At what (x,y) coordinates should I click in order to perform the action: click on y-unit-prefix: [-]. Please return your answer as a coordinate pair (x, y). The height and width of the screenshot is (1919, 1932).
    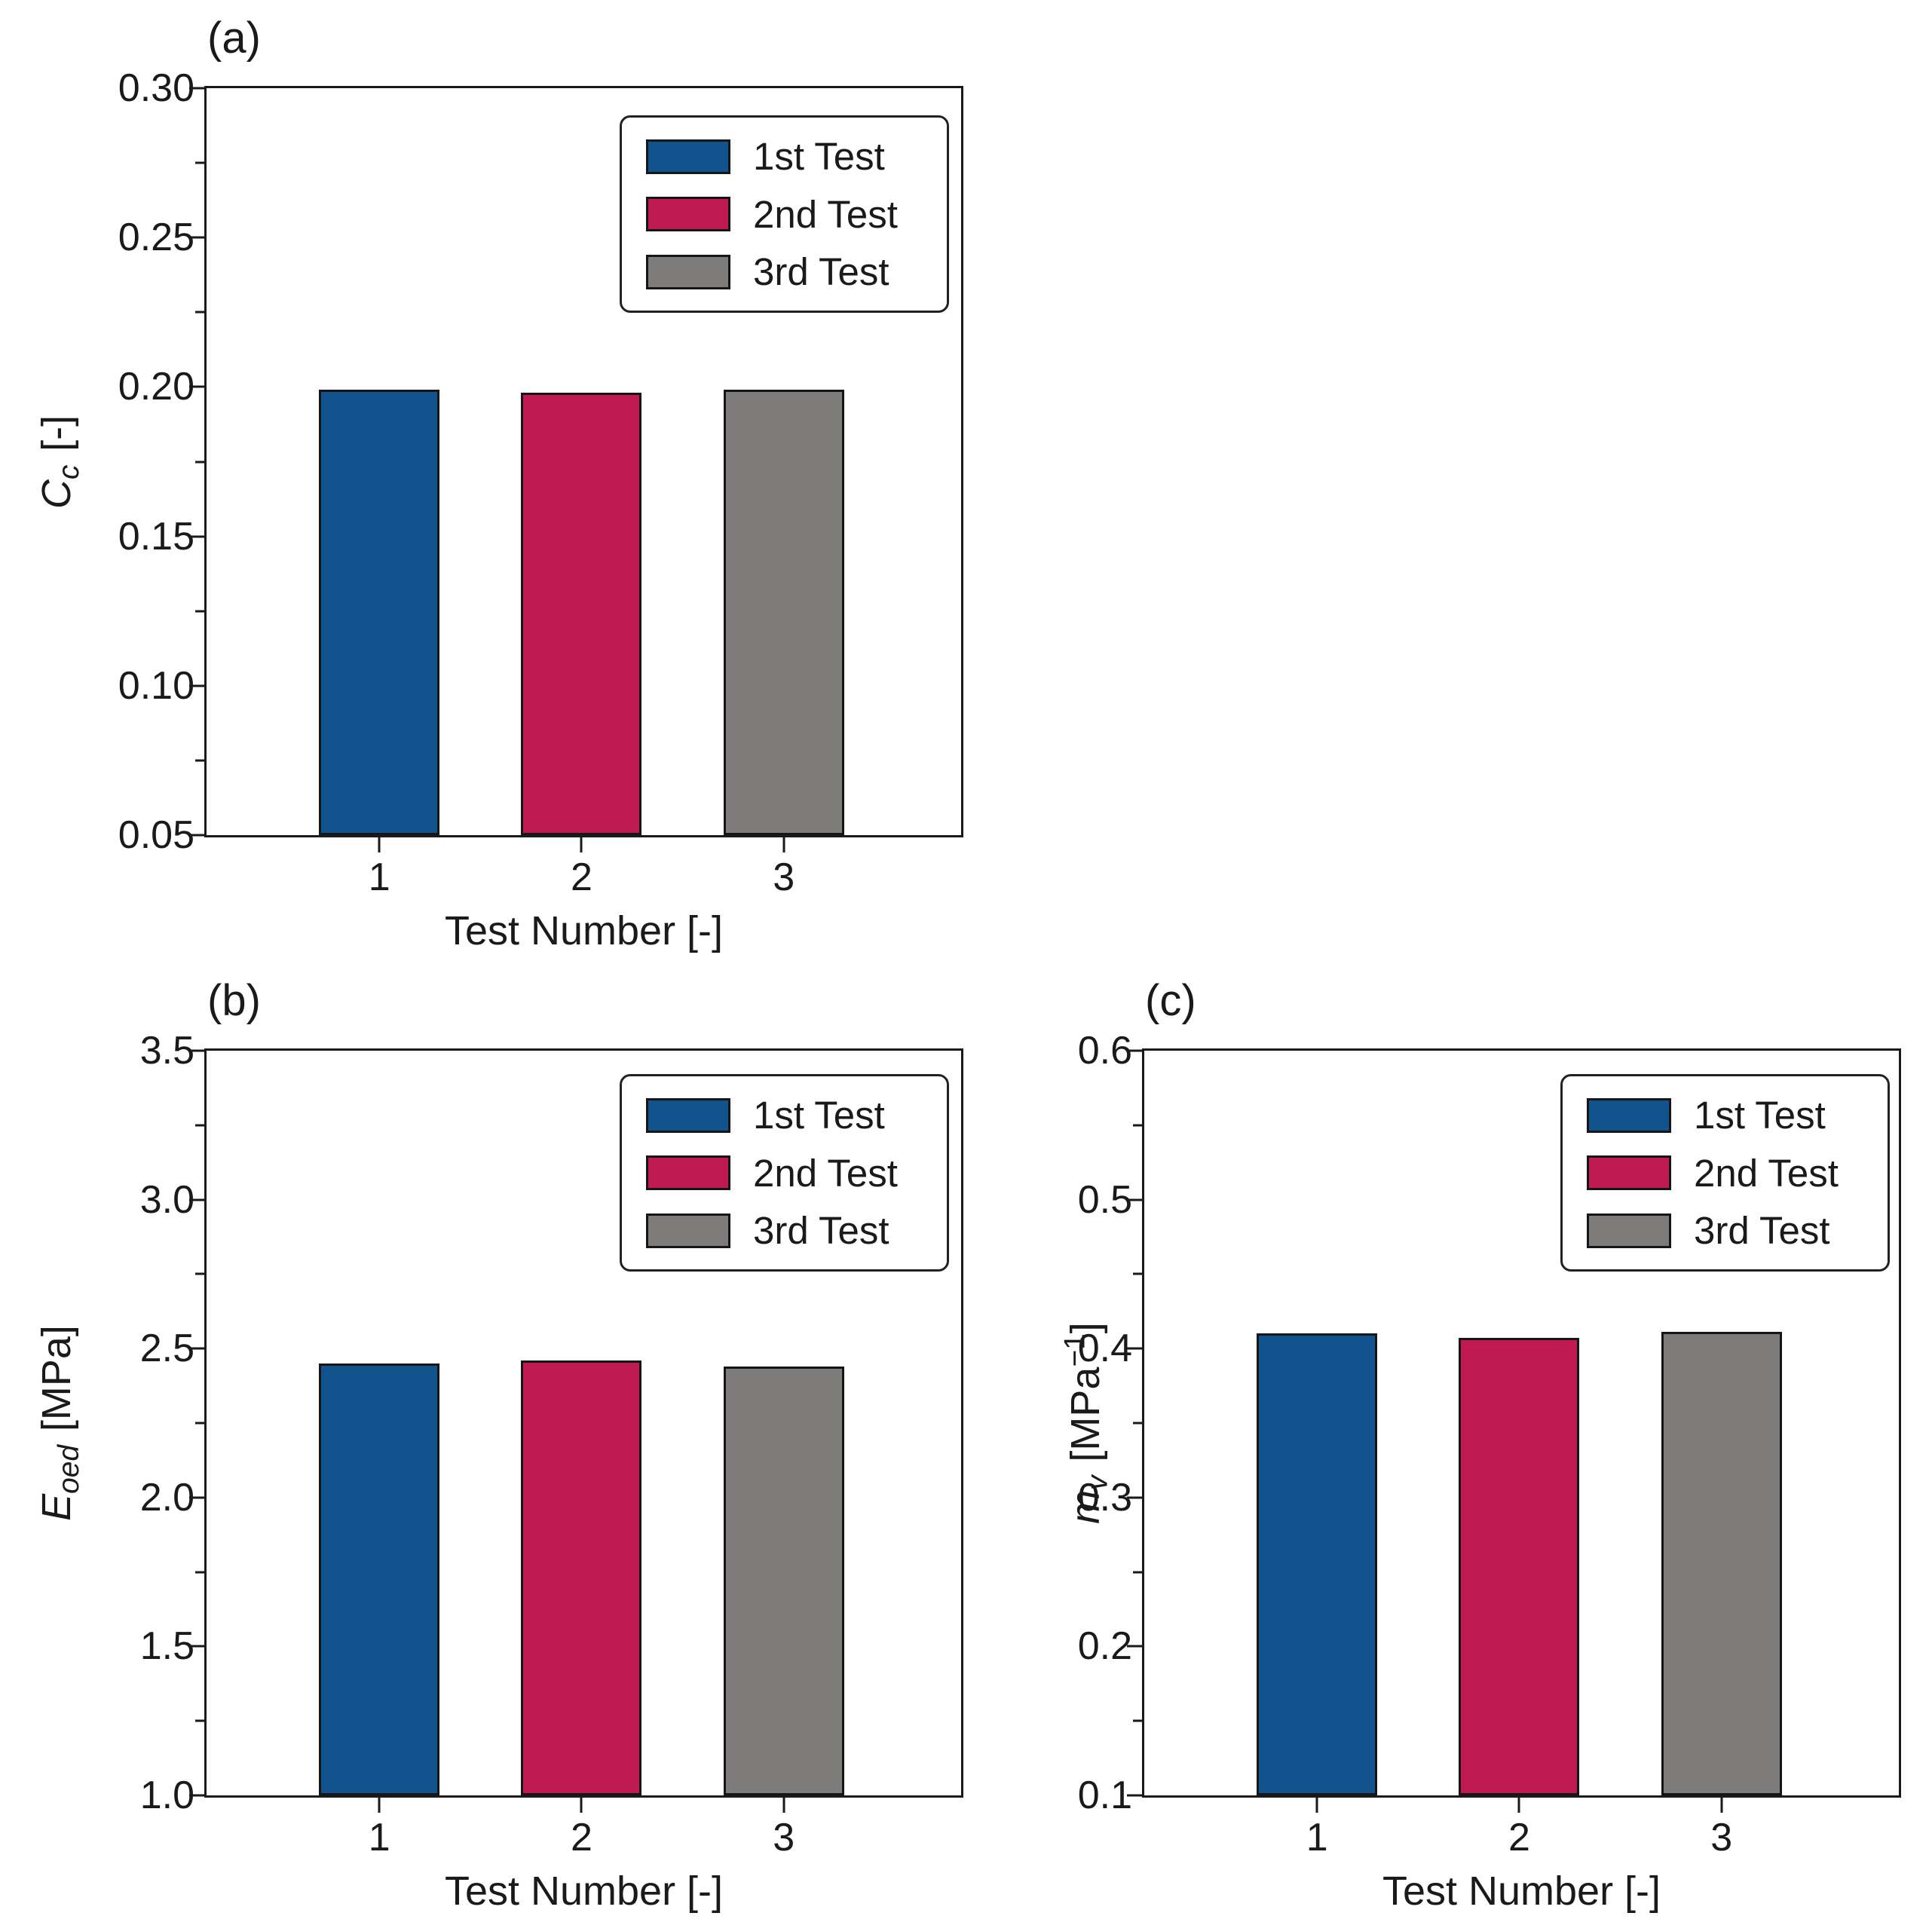
    Looking at the image, I should click on (56, 433).